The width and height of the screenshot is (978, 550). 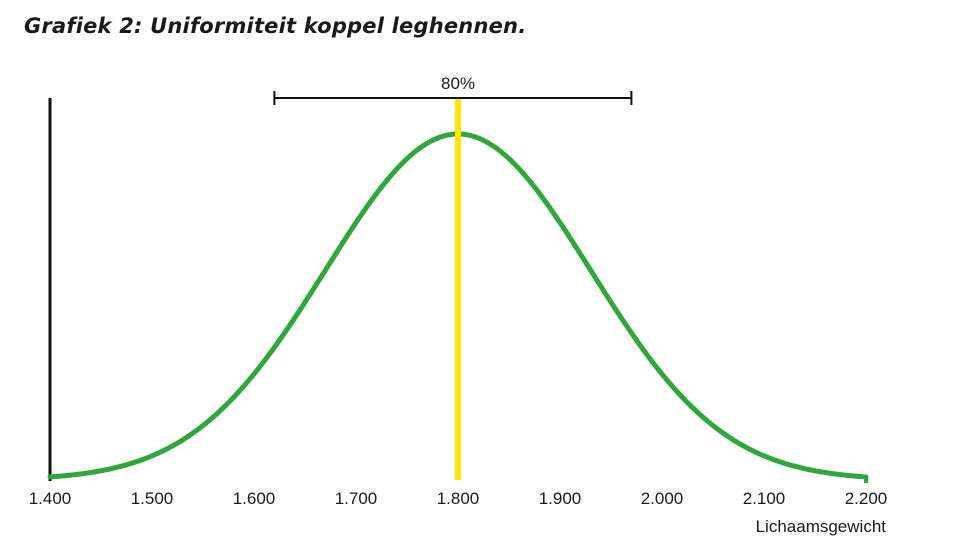 What do you see at coordinates (764, 498) in the screenshot?
I see `x-tick-label: 2.100` at bounding box center [764, 498].